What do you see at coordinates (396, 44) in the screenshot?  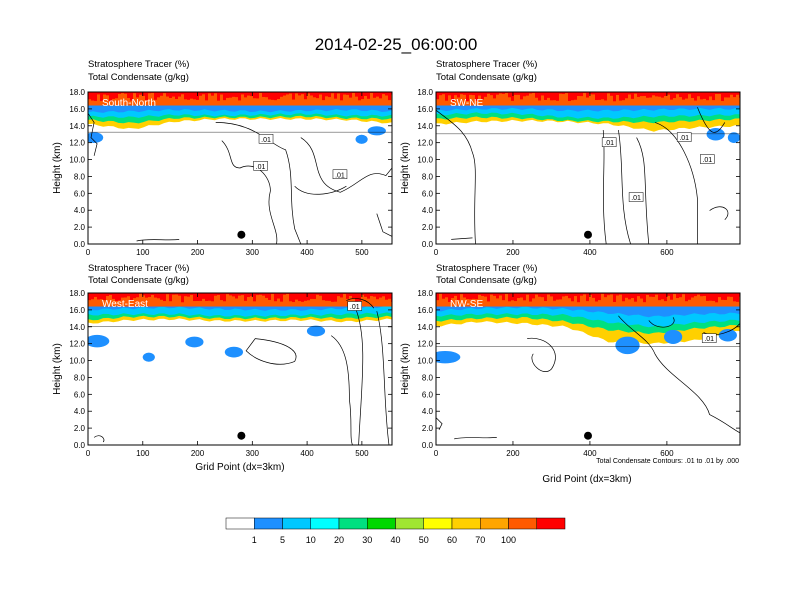 I see `main-title: 2014-02-25_06:00:00` at bounding box center [396, 44].